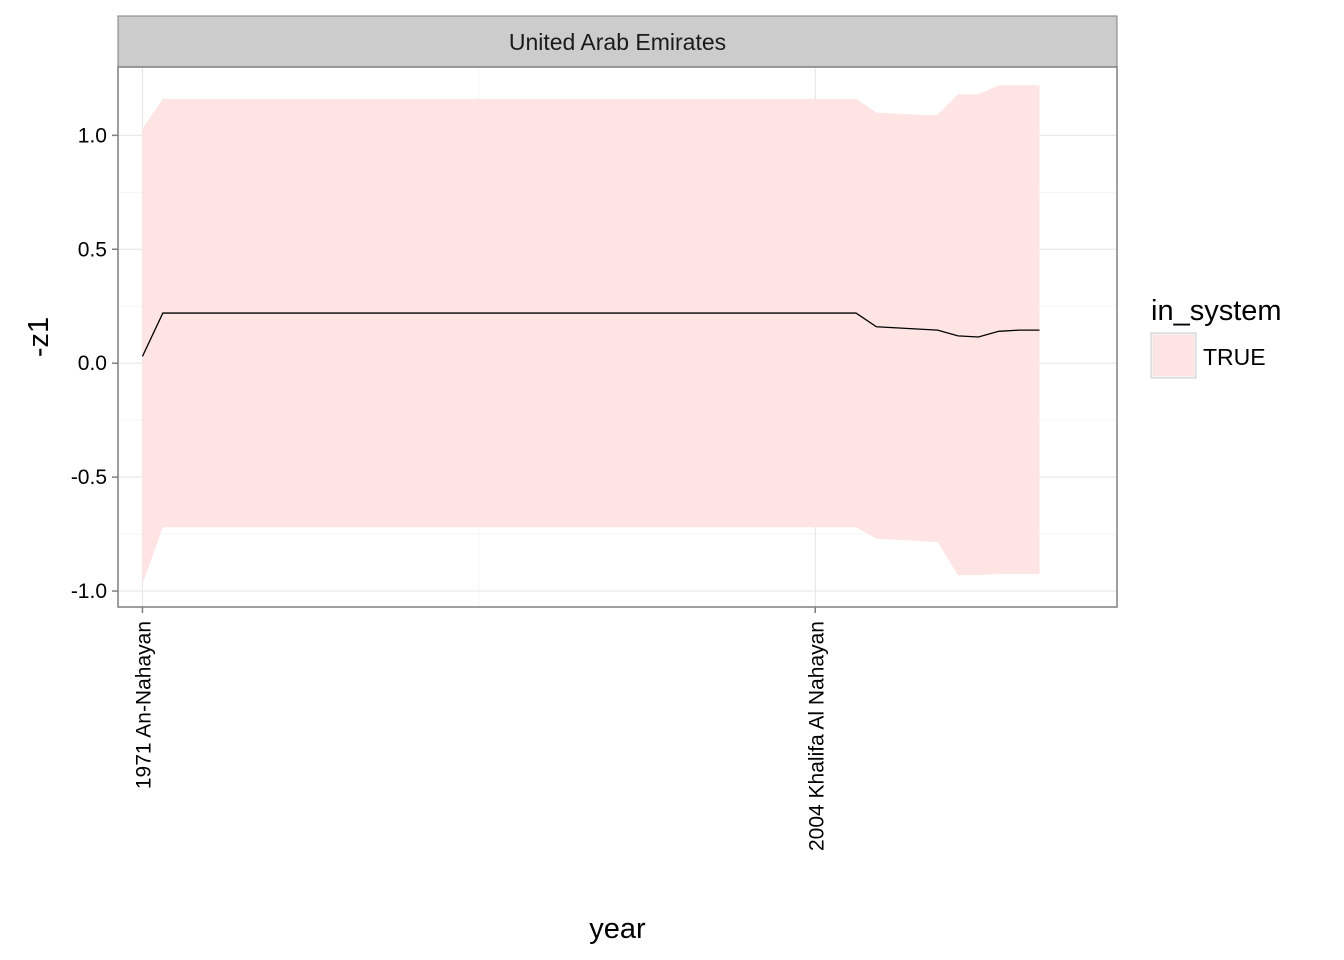 The height and width of the screenshot is (960, 1344). Describe the element at coordinates (480, 729) in the screenshot. I see `x-axis: 1971 An-Nahayan 2004 Khalifa Al Nahayan` at that location.